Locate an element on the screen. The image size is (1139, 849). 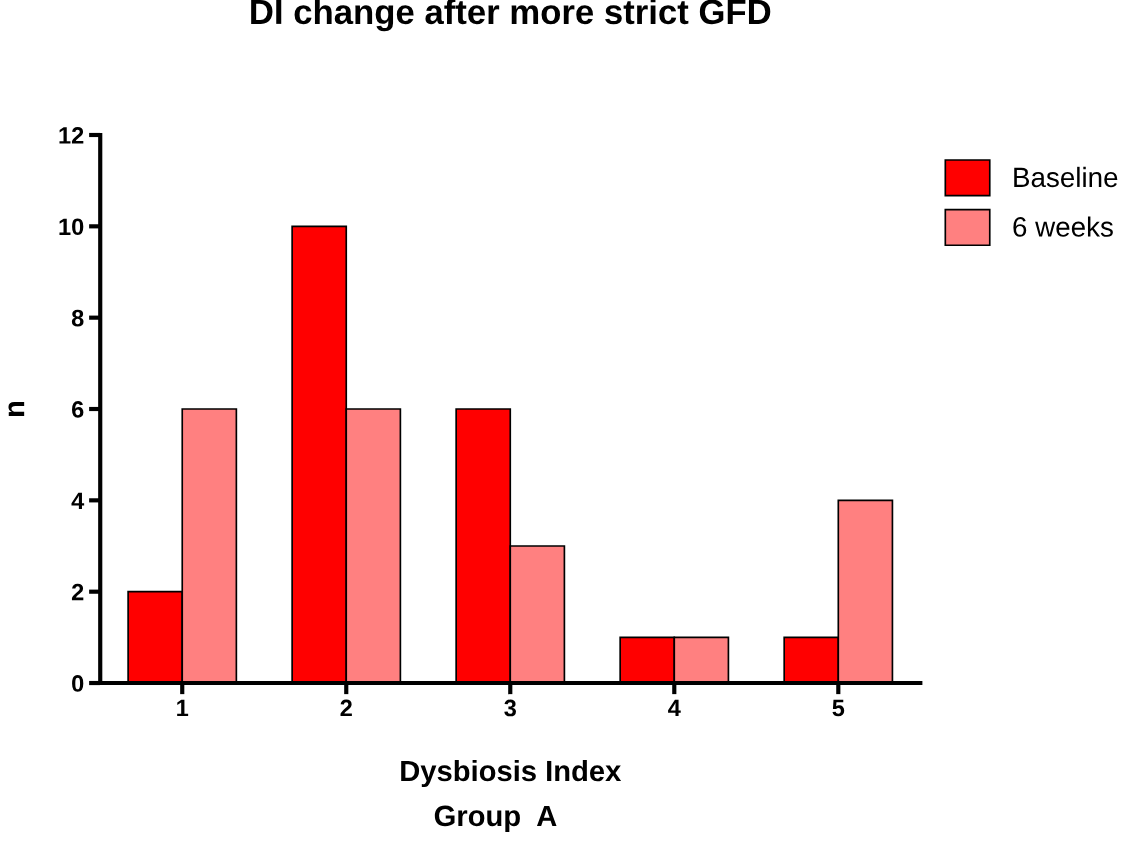
y-tick-label: 4 is located at coordinates (78, 500).